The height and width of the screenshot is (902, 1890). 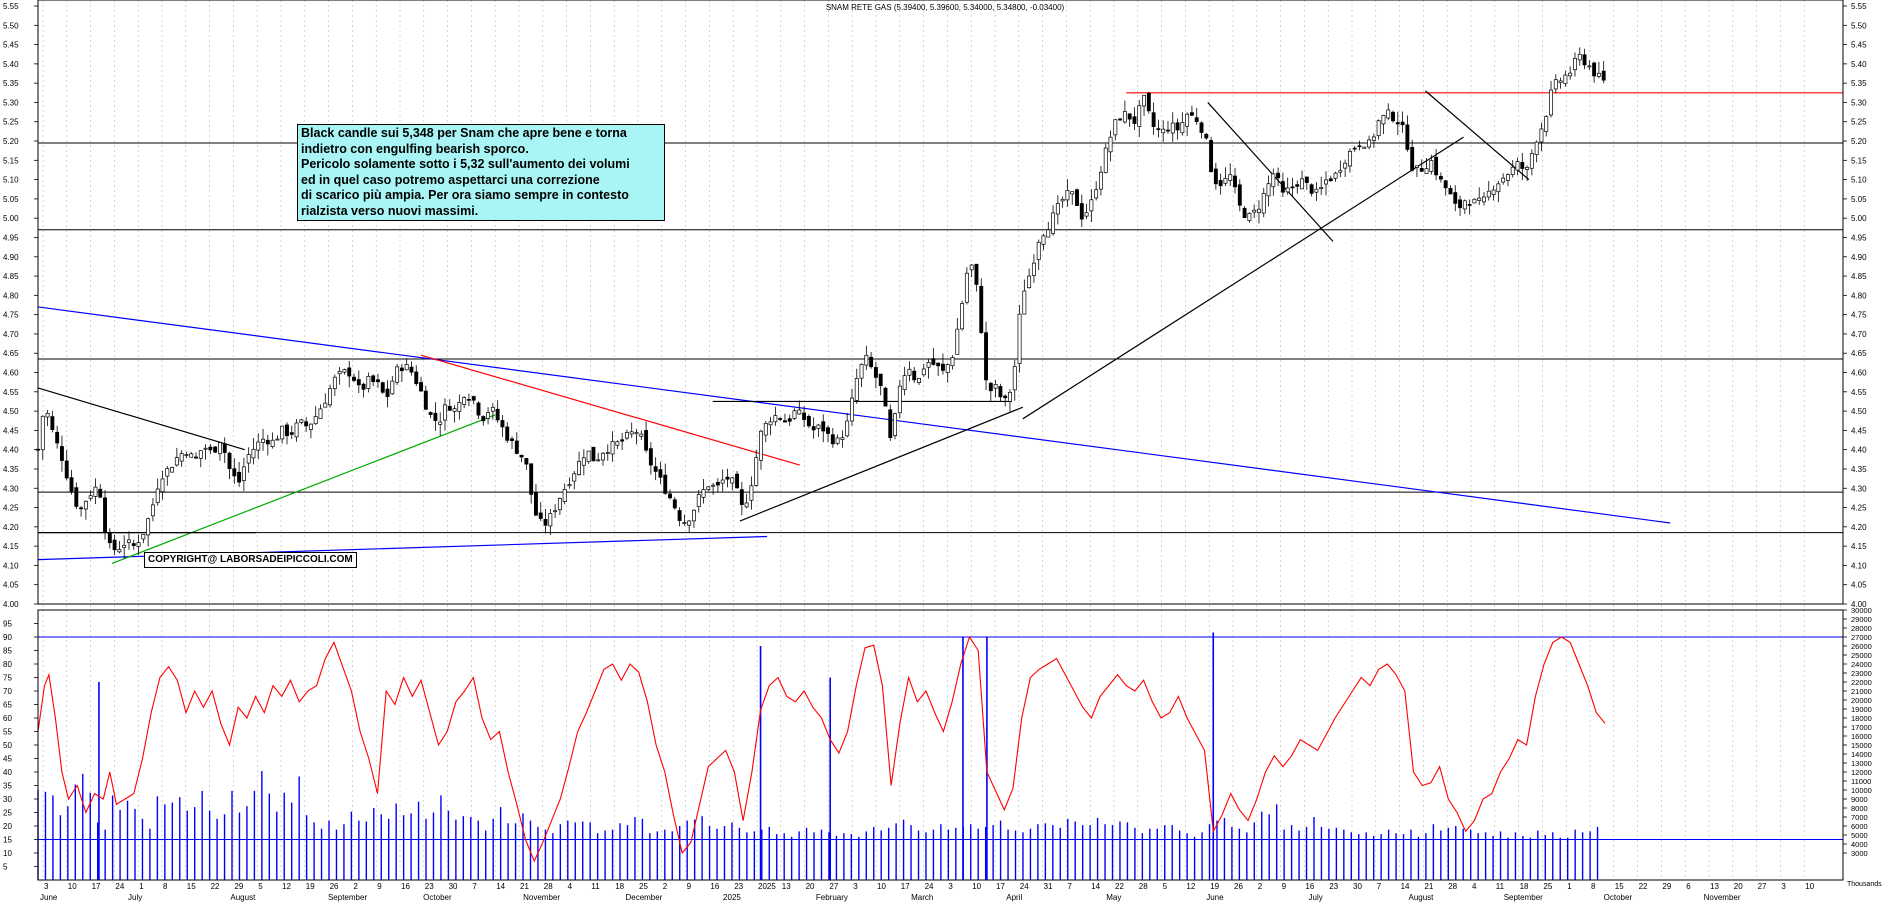 I want to click on volume-tick-label: 18000, so click(x=1861, y=718).